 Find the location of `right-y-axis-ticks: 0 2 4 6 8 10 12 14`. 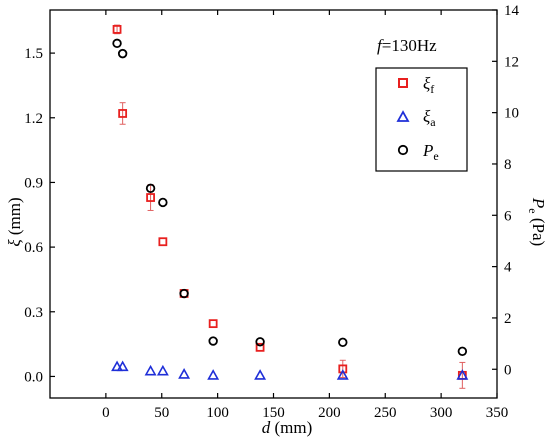

right-y-axis-ticks: 0 2 4 6 8 10 12 14 is located at coordinates (506, 190).